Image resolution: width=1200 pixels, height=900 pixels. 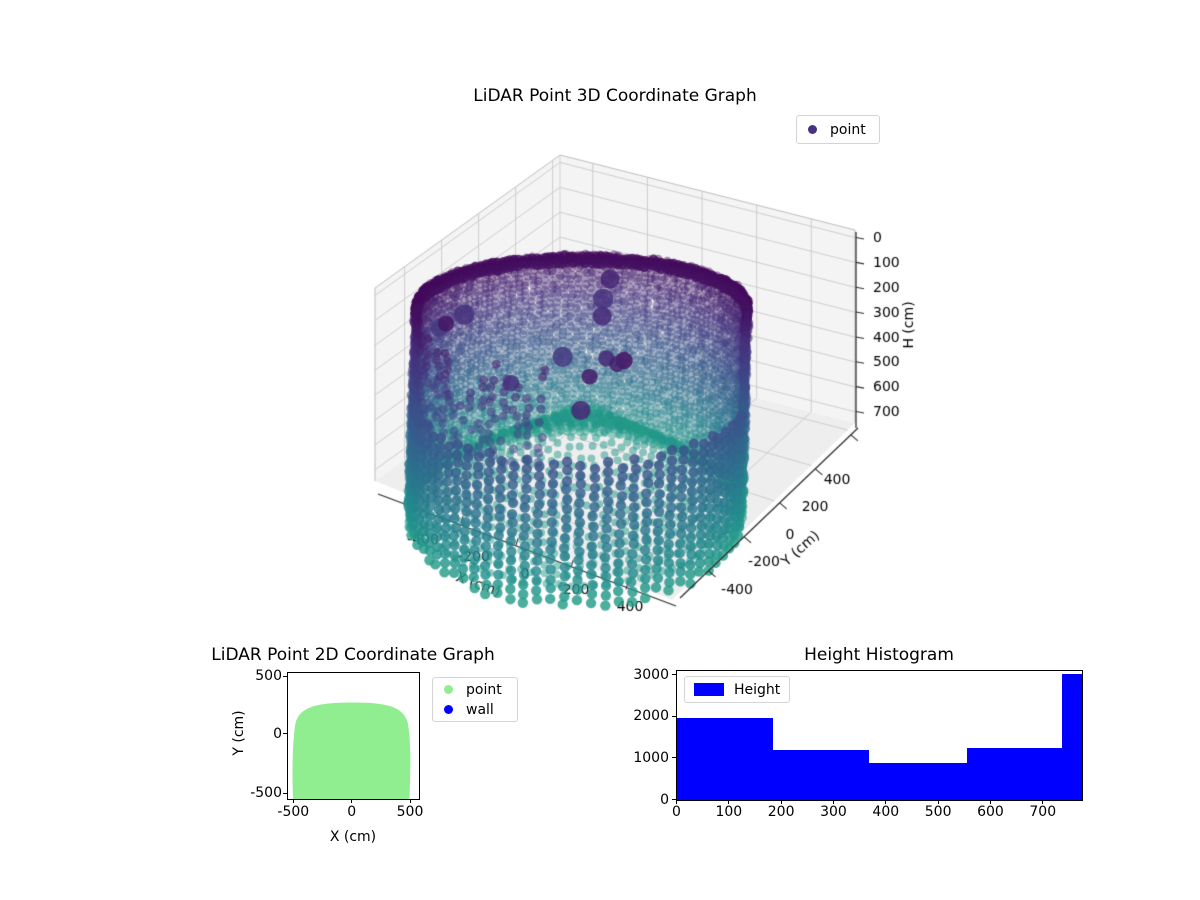 I want to click on tick-label: 400, so click(x=886, y=812).